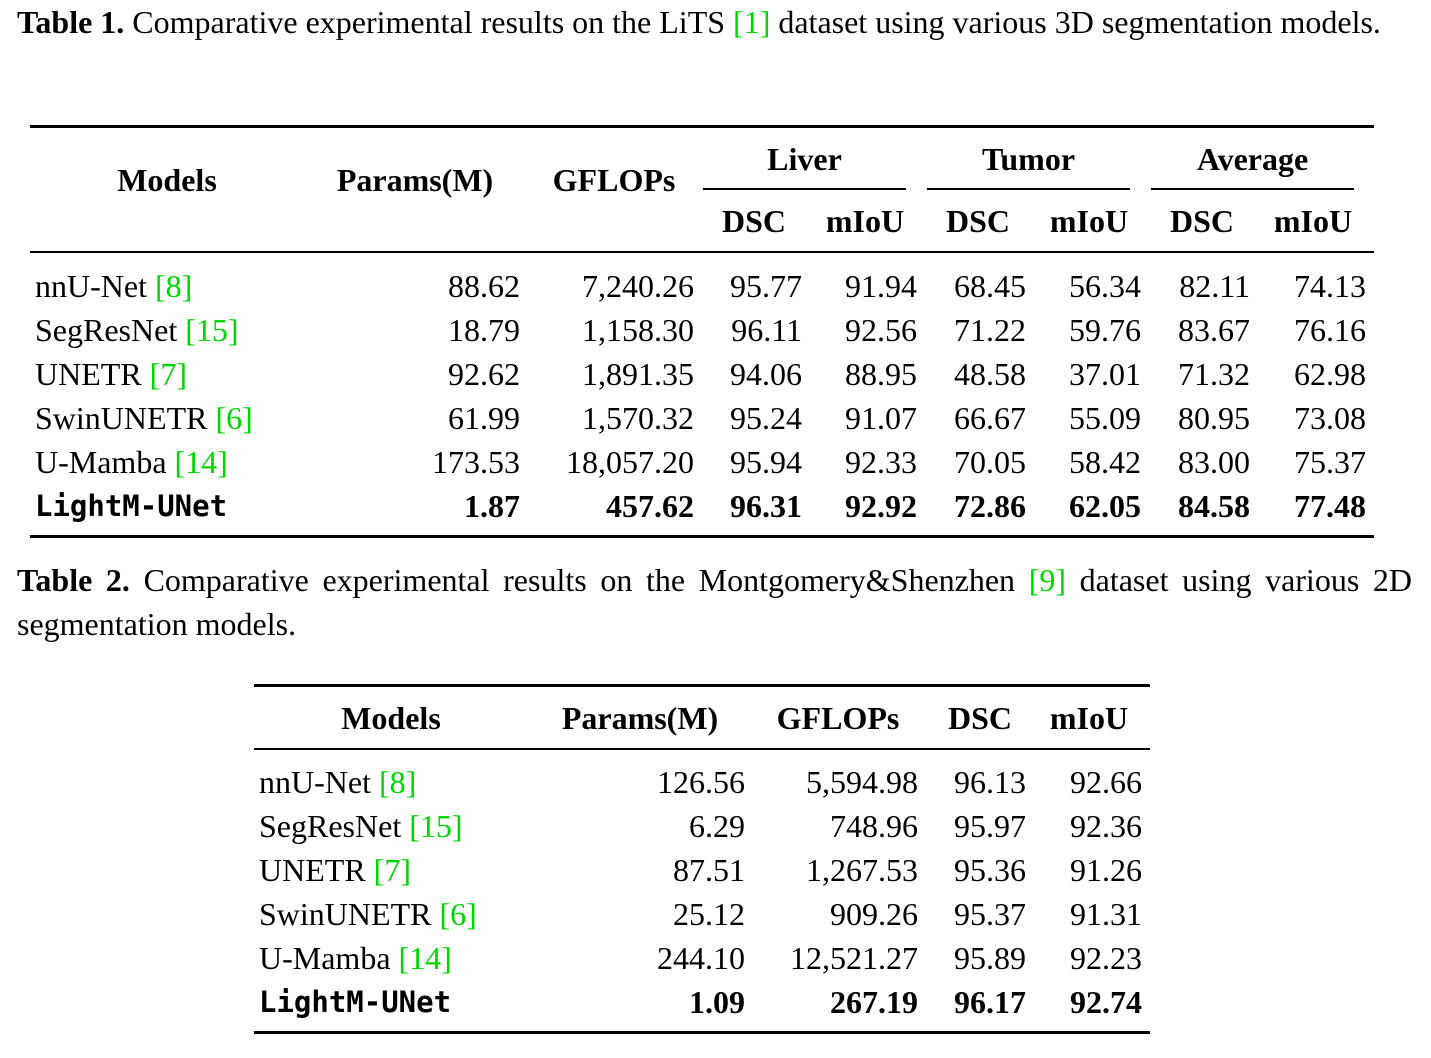 The width and height of the screenshot is (1431, 1058). Describe the element at coordinates (1252, 159) in the screenshot. I see `table1-header-average: Average` at that location.